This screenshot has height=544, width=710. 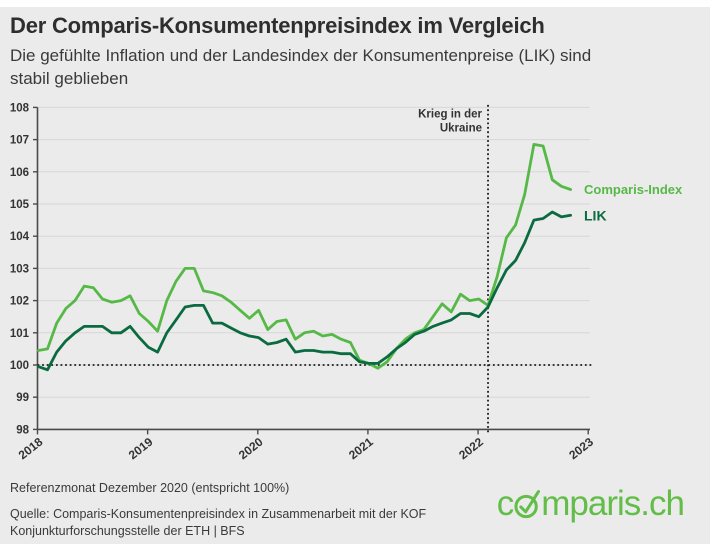 I want to click on logo-check-icon, so click(x=527, y=504).